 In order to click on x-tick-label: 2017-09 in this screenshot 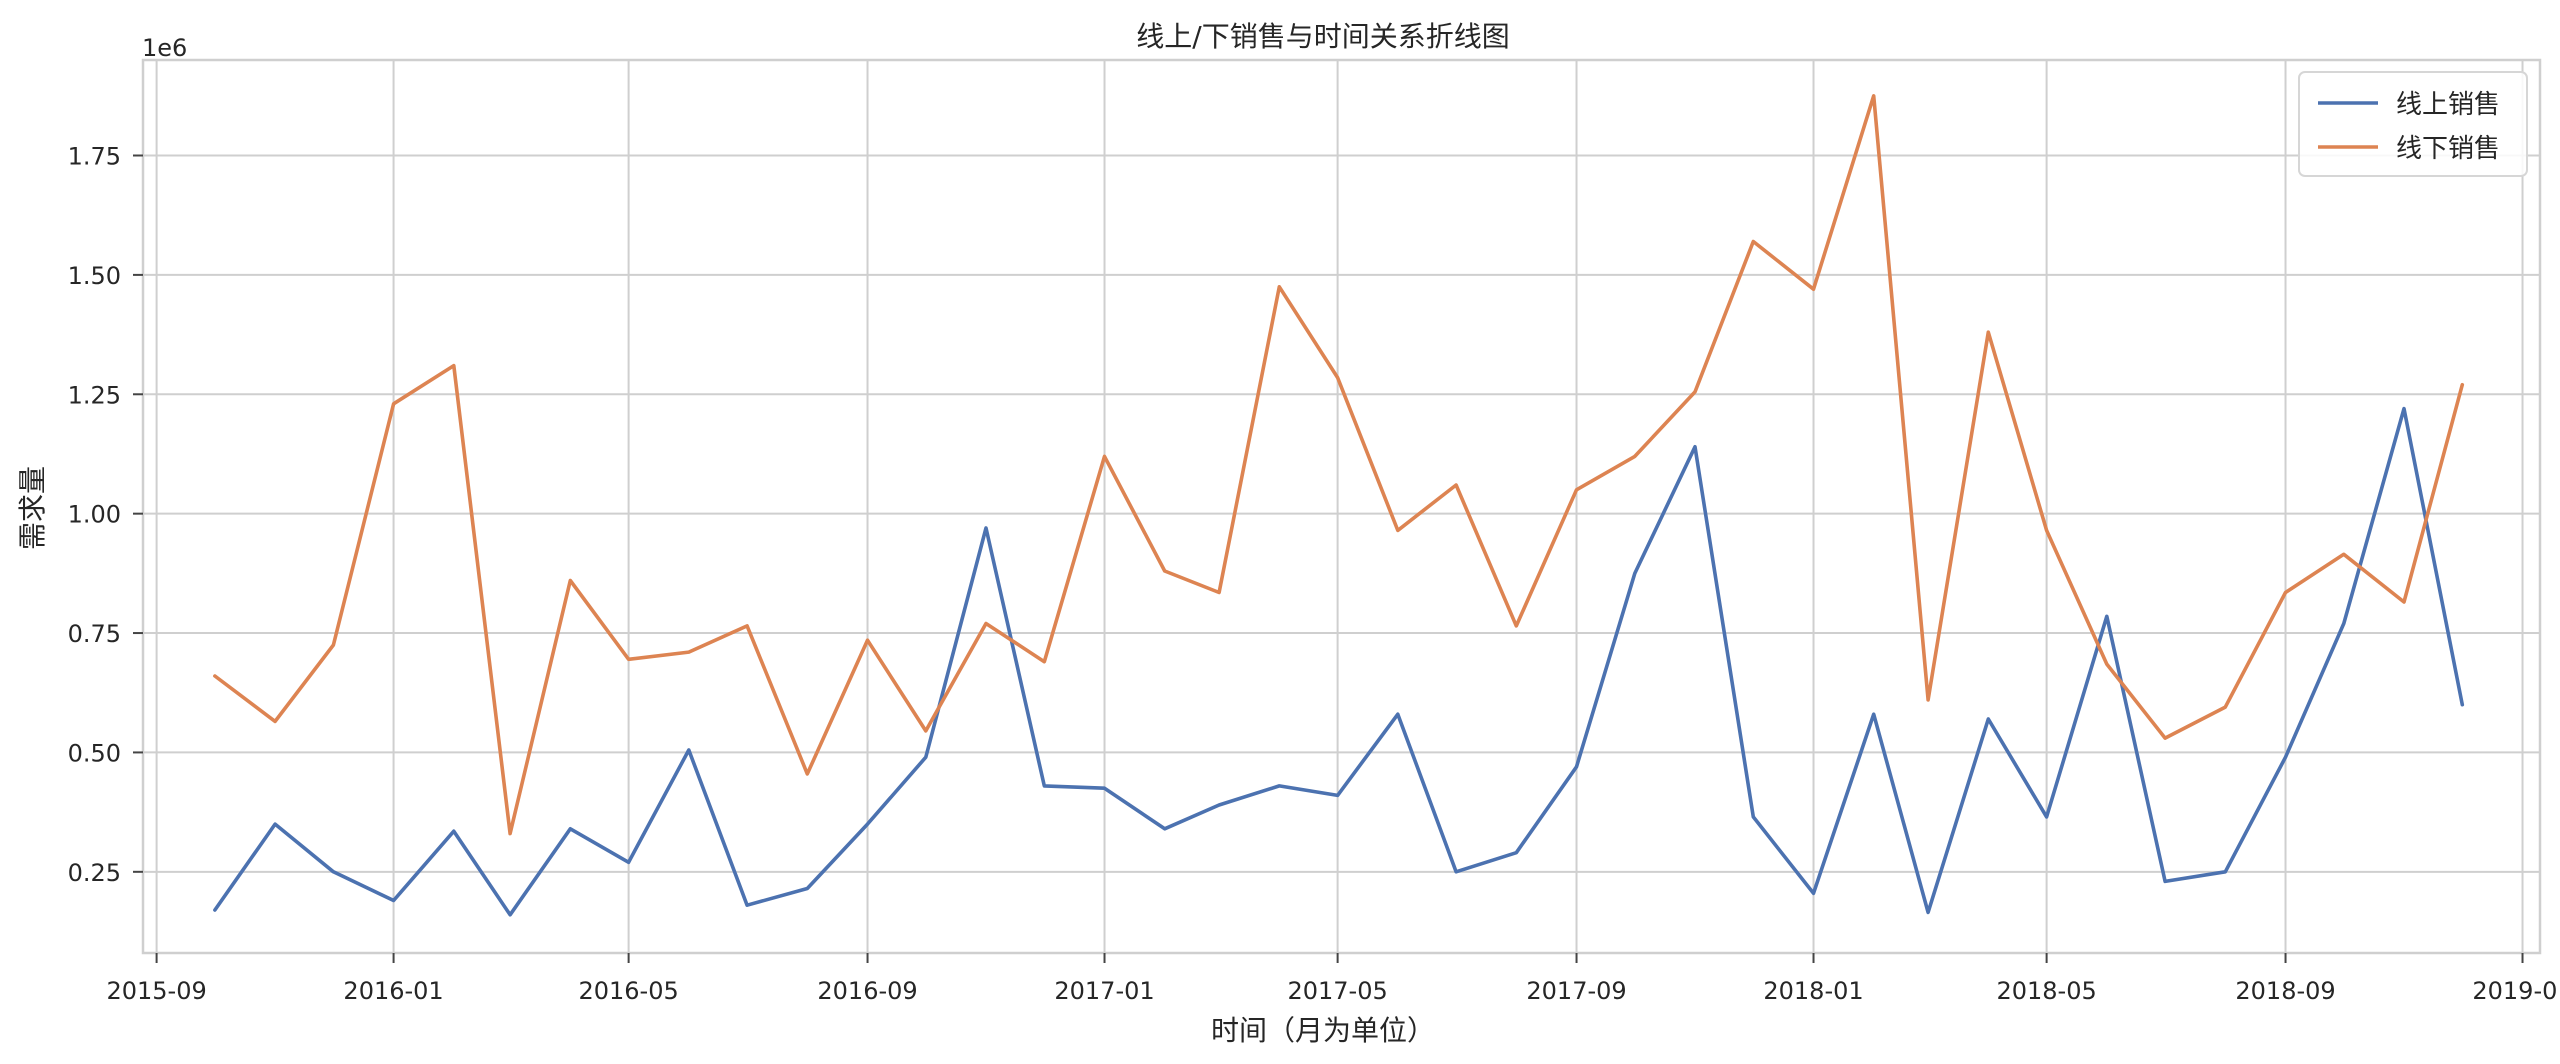, I will do `click(1576, 991)`.